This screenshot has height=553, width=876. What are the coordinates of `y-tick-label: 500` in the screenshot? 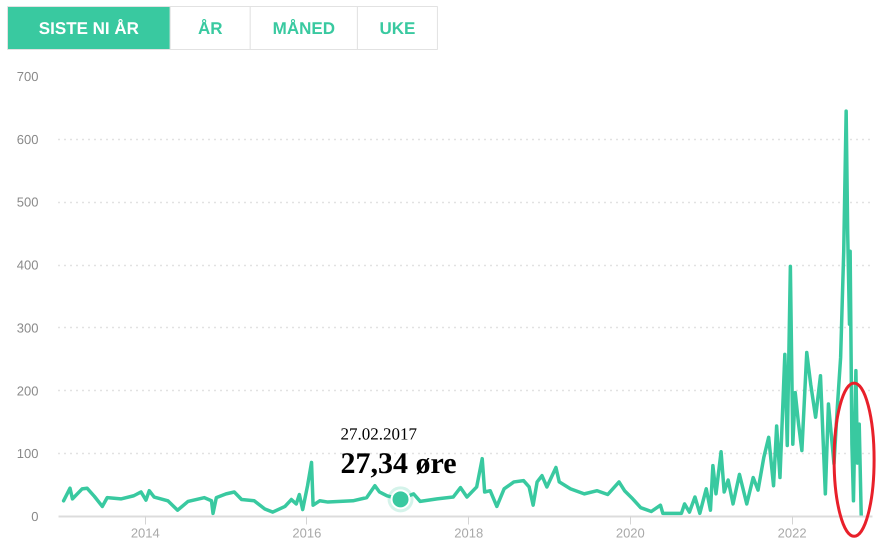 It's located at (27, 202).